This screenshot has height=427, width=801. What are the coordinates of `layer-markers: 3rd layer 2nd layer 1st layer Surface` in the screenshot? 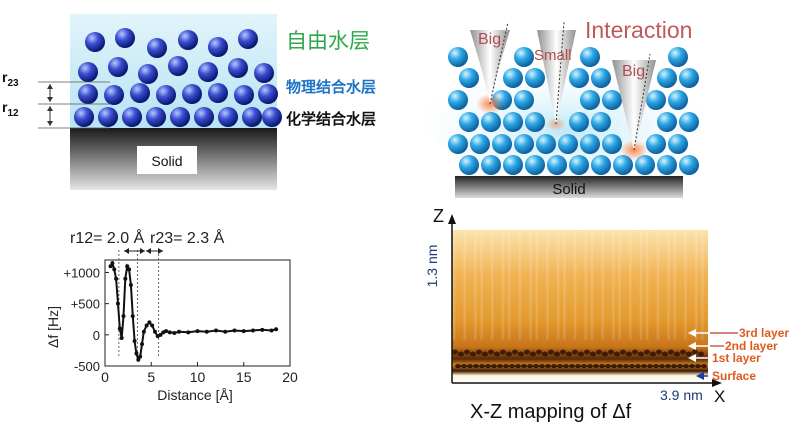 It's located at (738, 354).